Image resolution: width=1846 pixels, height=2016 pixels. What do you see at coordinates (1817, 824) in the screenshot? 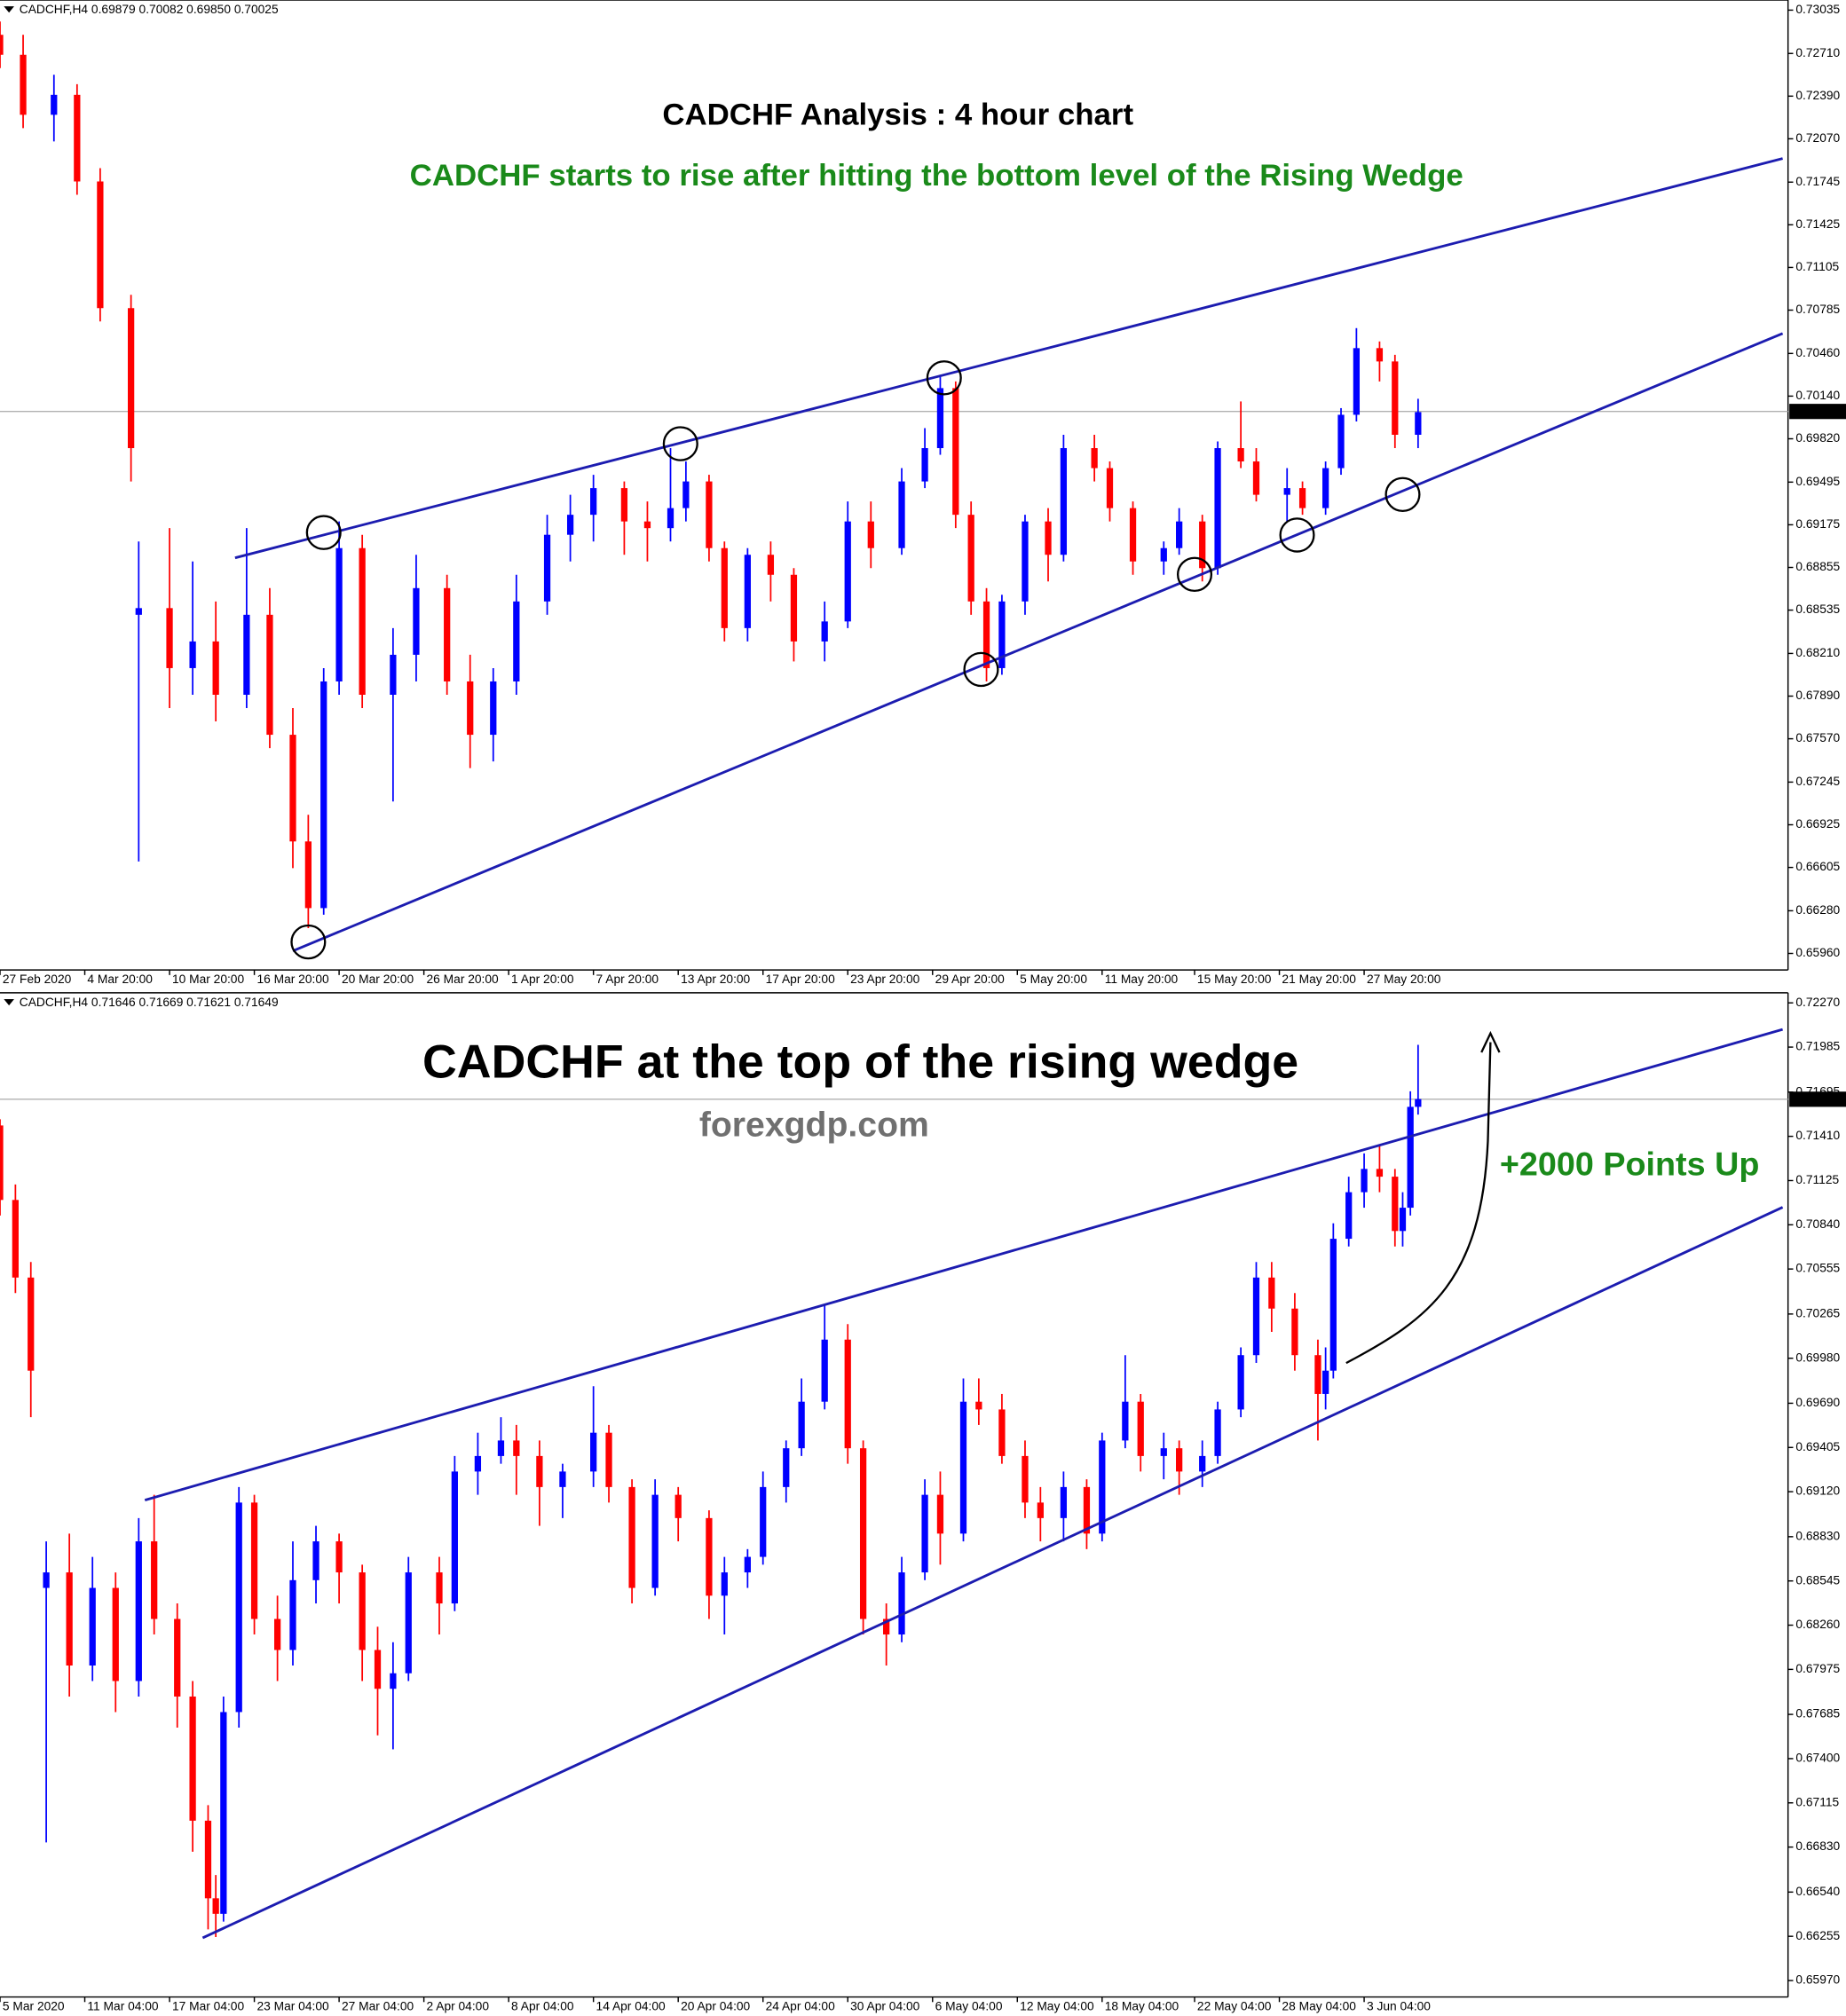
I see `y-tick-label: 0.66925` at bounding box center [1817, 824].